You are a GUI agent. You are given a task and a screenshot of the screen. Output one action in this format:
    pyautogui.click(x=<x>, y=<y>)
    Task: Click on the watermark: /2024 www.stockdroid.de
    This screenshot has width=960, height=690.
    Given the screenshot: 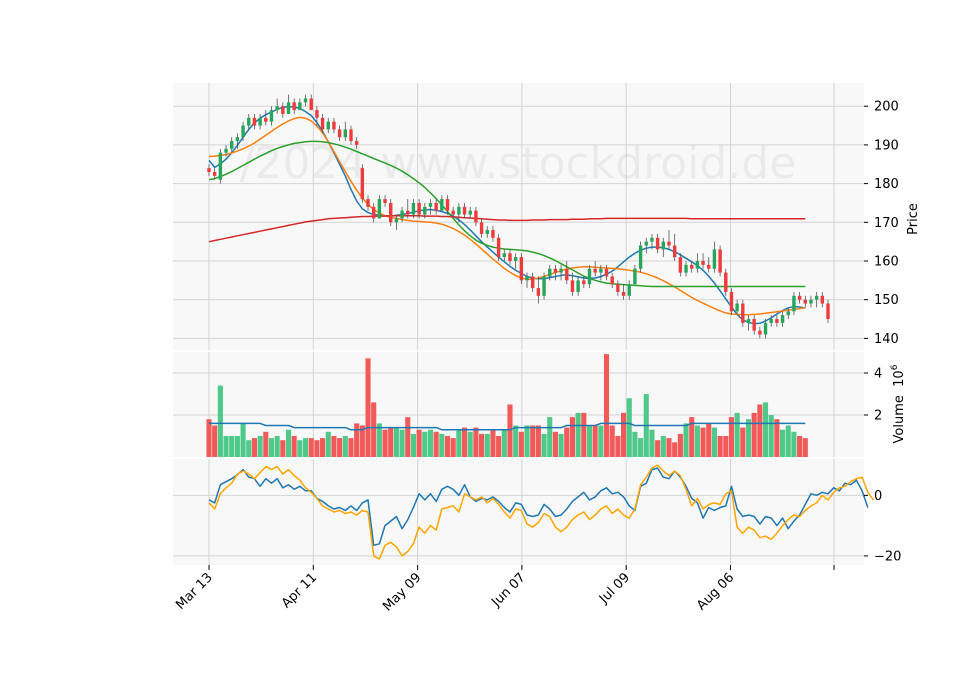 What is the action you would take?
    pyautogui.click(x=518, y=163)
    